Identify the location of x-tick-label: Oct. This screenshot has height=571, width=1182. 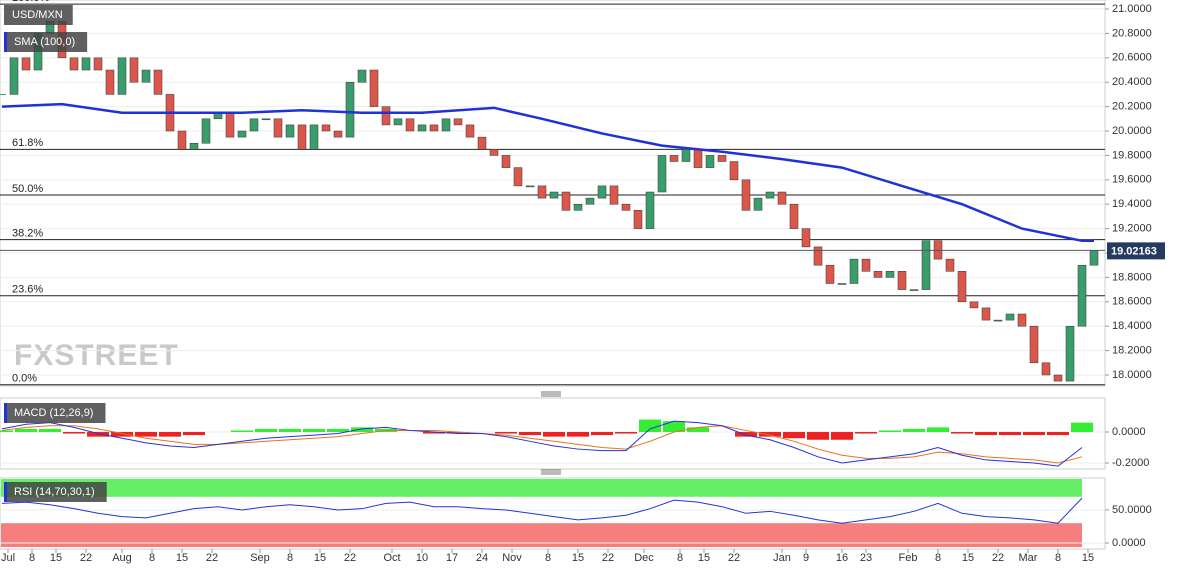
(391, 558).